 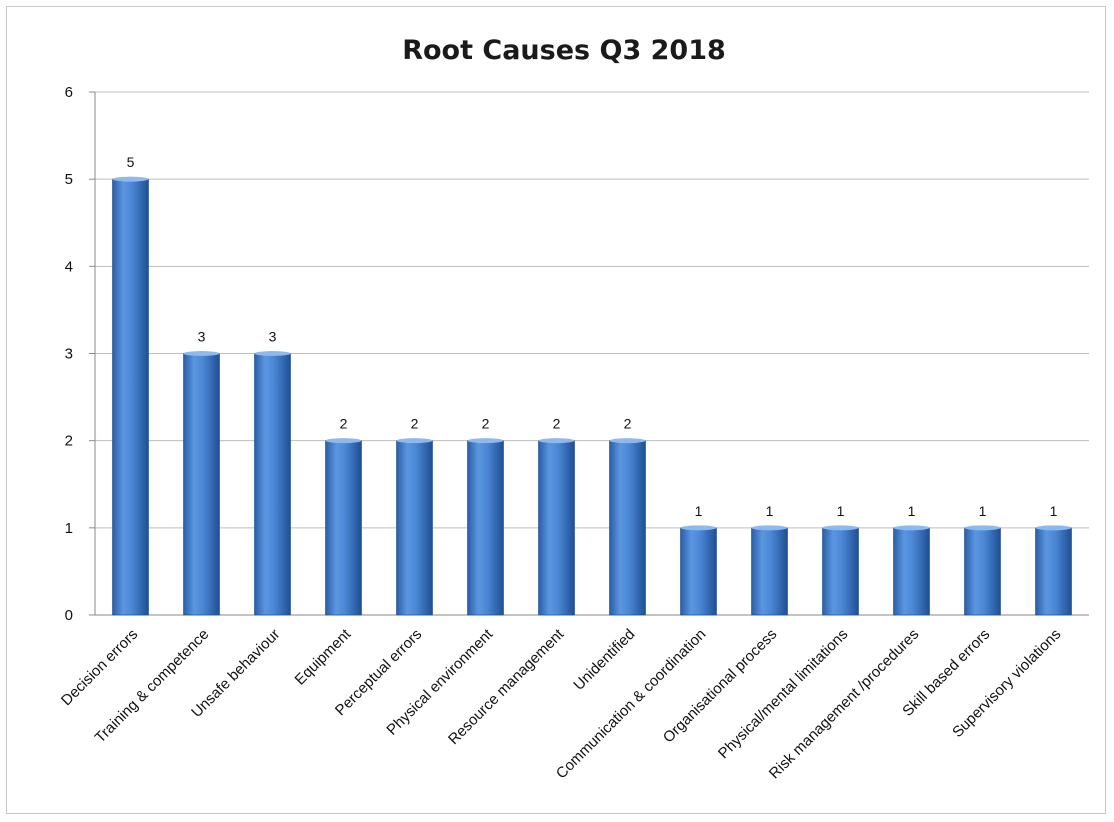 I want to click on x-tick-label: Resource management, so click(x=506, y=686).